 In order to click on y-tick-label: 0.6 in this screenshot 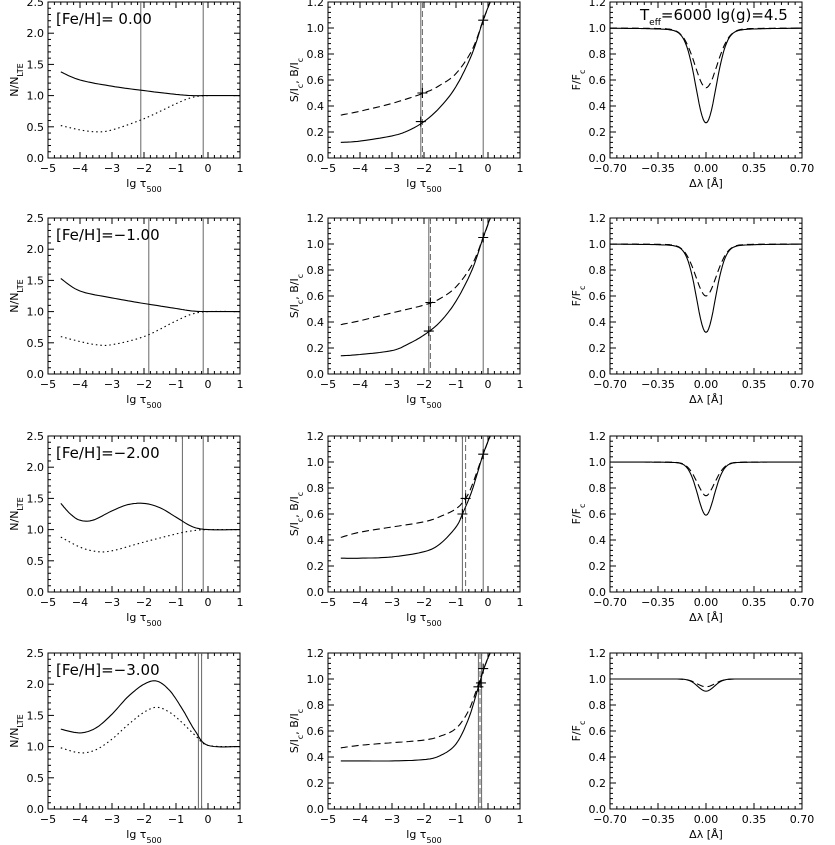, I will do `click(316, 296)`.